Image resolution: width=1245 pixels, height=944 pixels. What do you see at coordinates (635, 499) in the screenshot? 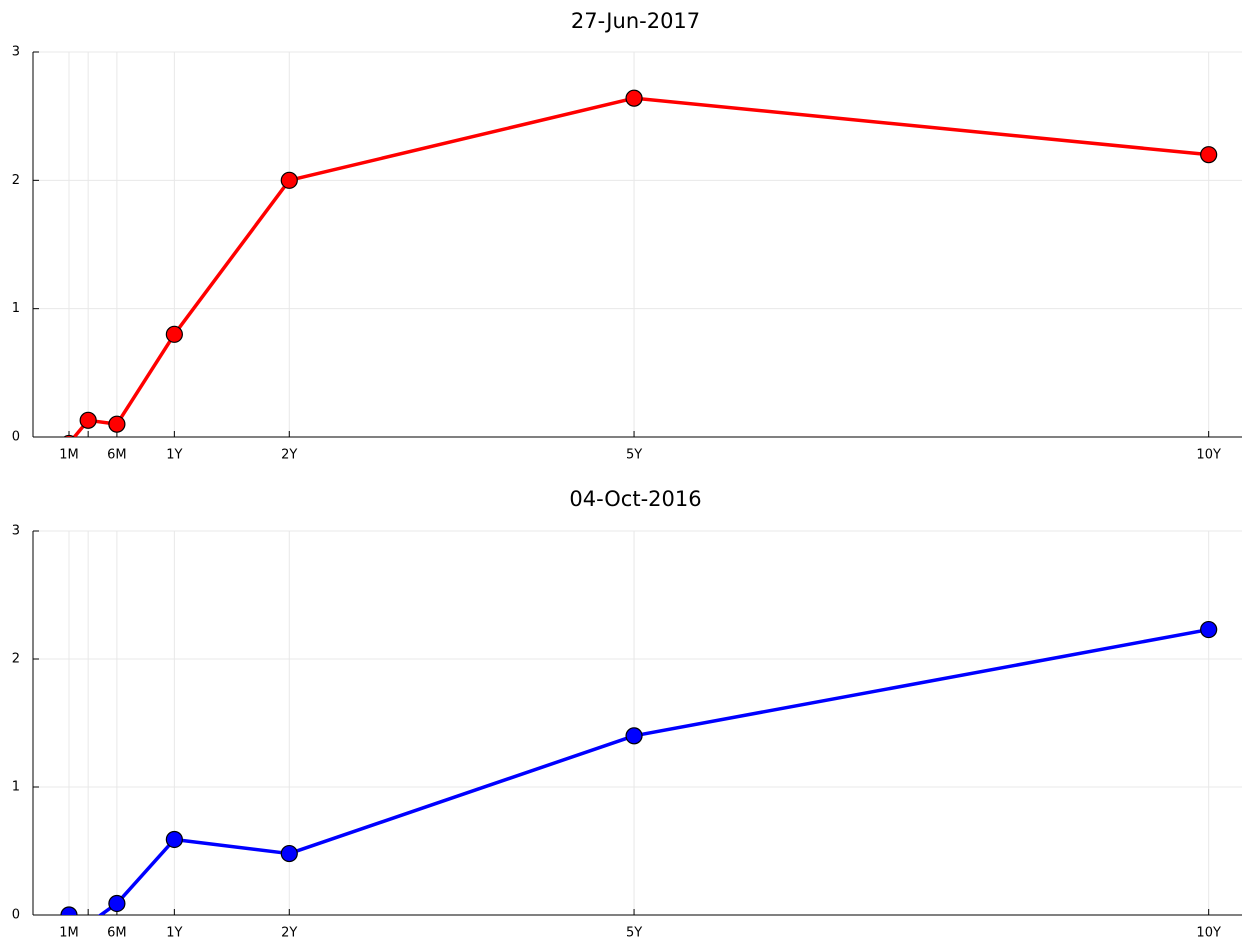
I see `chart-title: 04-Oct-2016` at bounding box center [635, 499].